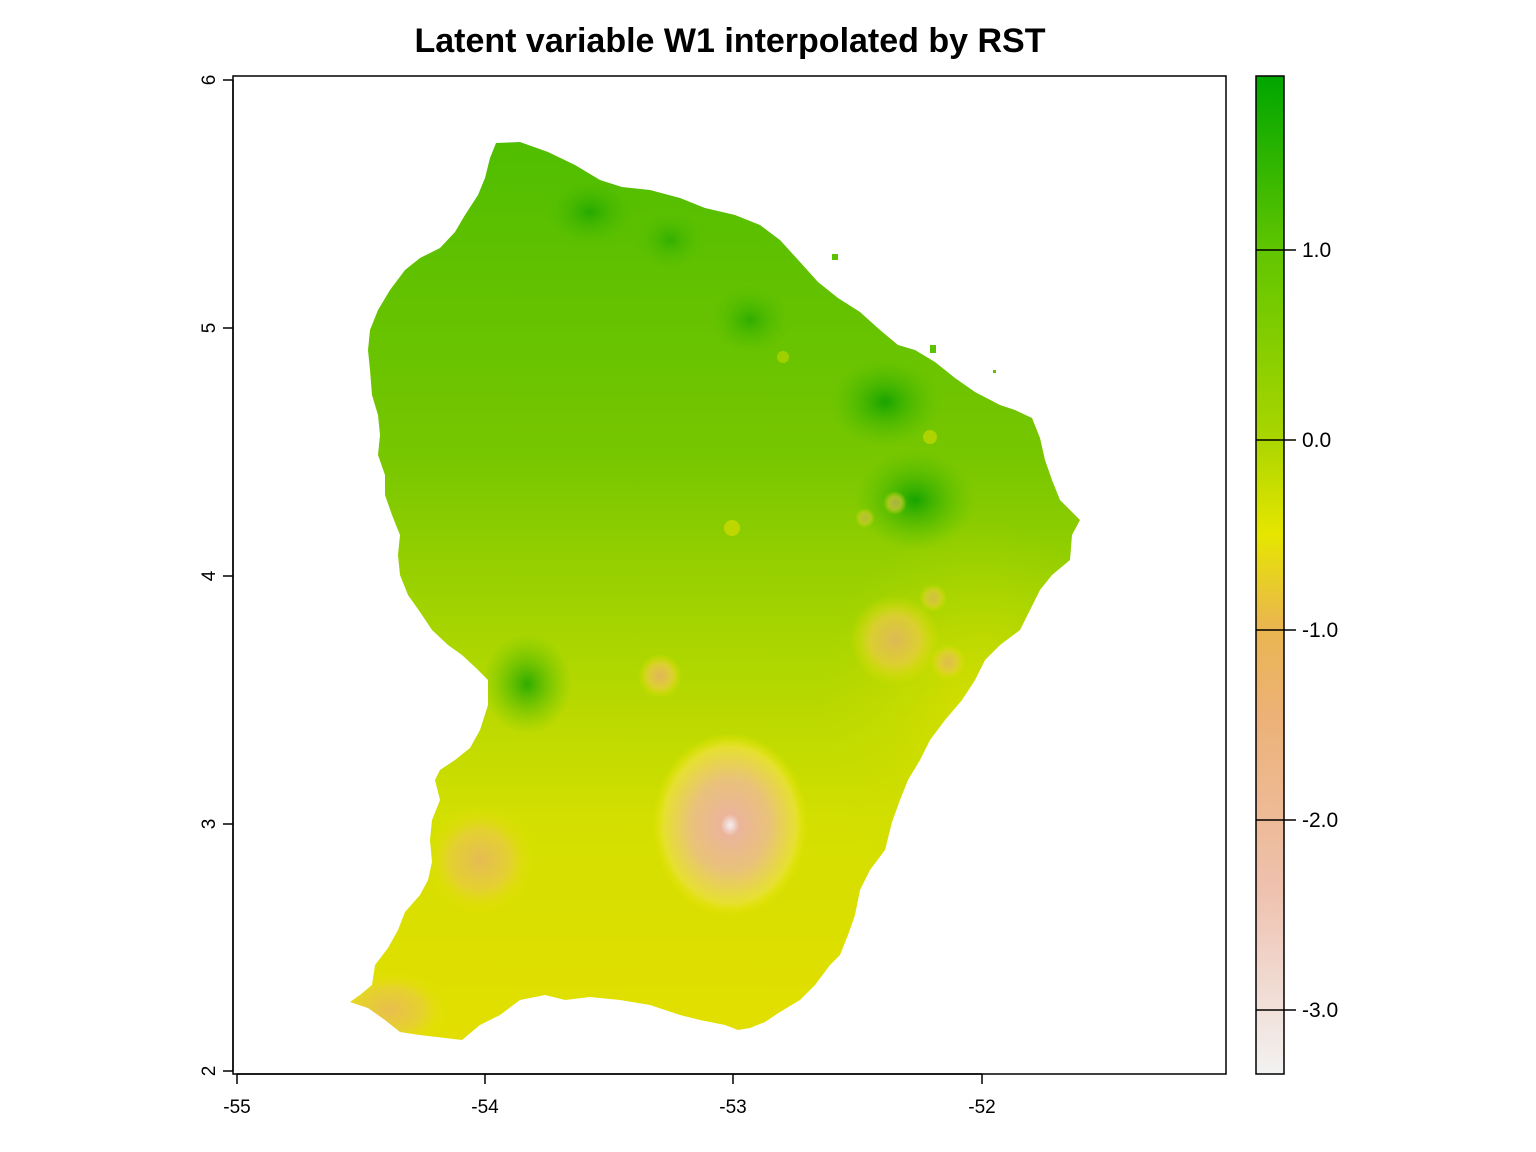 Image resolution: width=1536 pixels, height=1152 pixels. What do you see at coordinates (209, 575) in the screenshot?
I see `y-tick-label: 4` at bounding box center [209, 575].